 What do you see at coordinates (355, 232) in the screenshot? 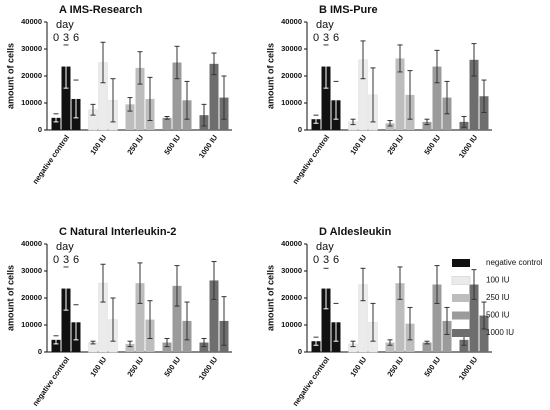
I see `panel-title: D Aldesleukin` at bounding box center [355, 232].